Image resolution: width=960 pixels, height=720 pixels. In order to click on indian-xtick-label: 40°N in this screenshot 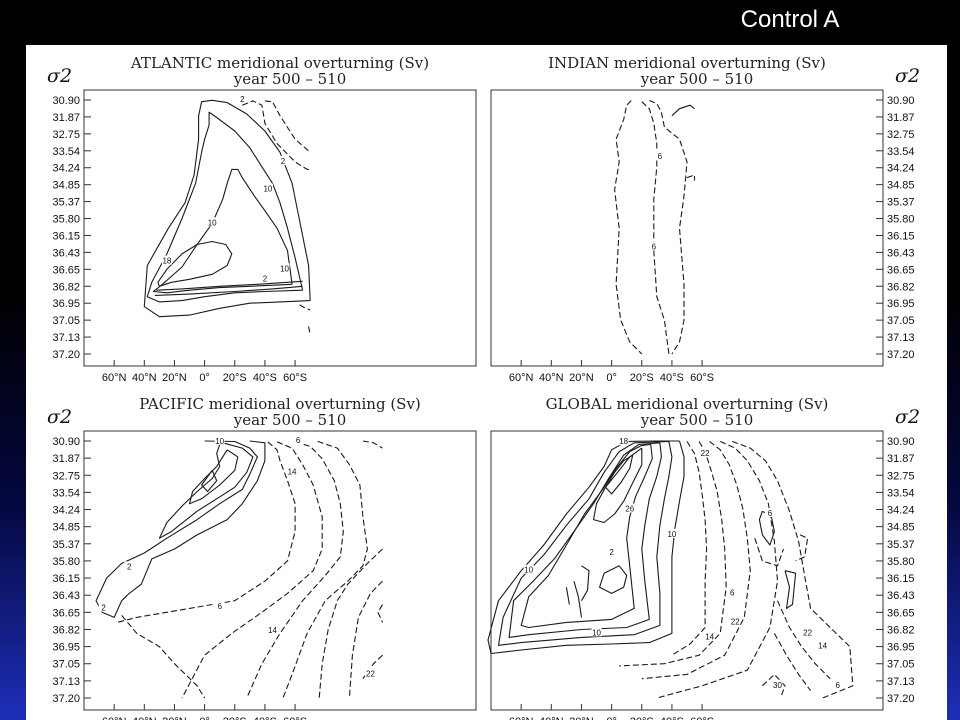, I will do `click(551, 378)`.